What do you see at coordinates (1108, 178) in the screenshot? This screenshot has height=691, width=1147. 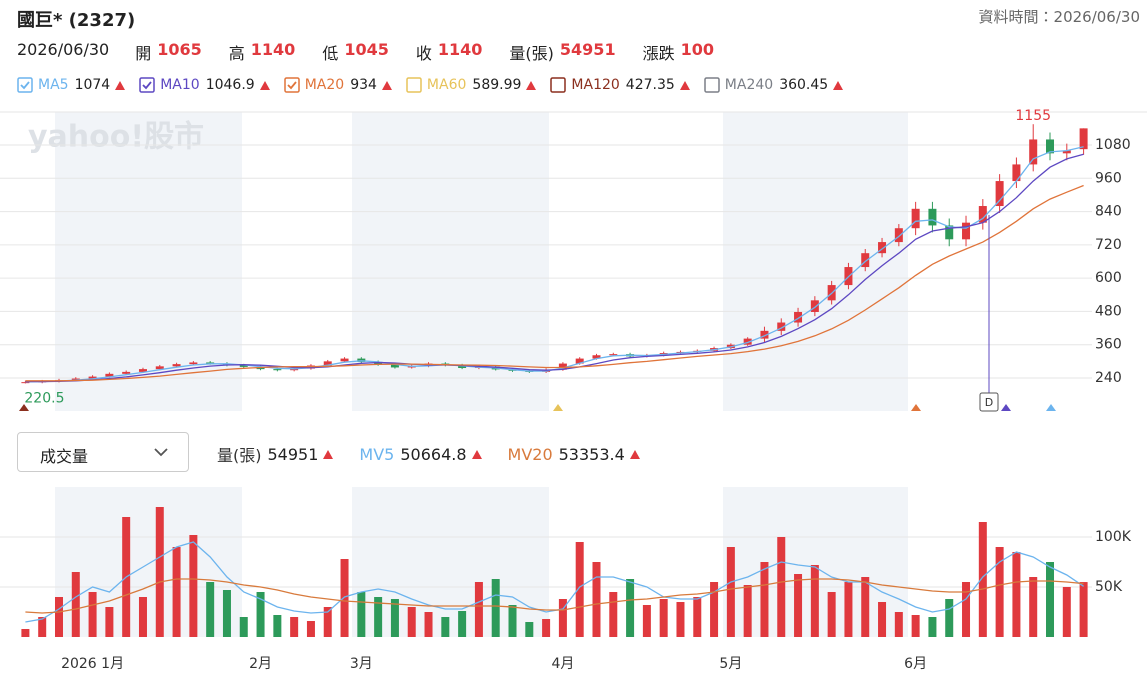 I see `y-tick-label: 960` at bounding box center [1108, 178].